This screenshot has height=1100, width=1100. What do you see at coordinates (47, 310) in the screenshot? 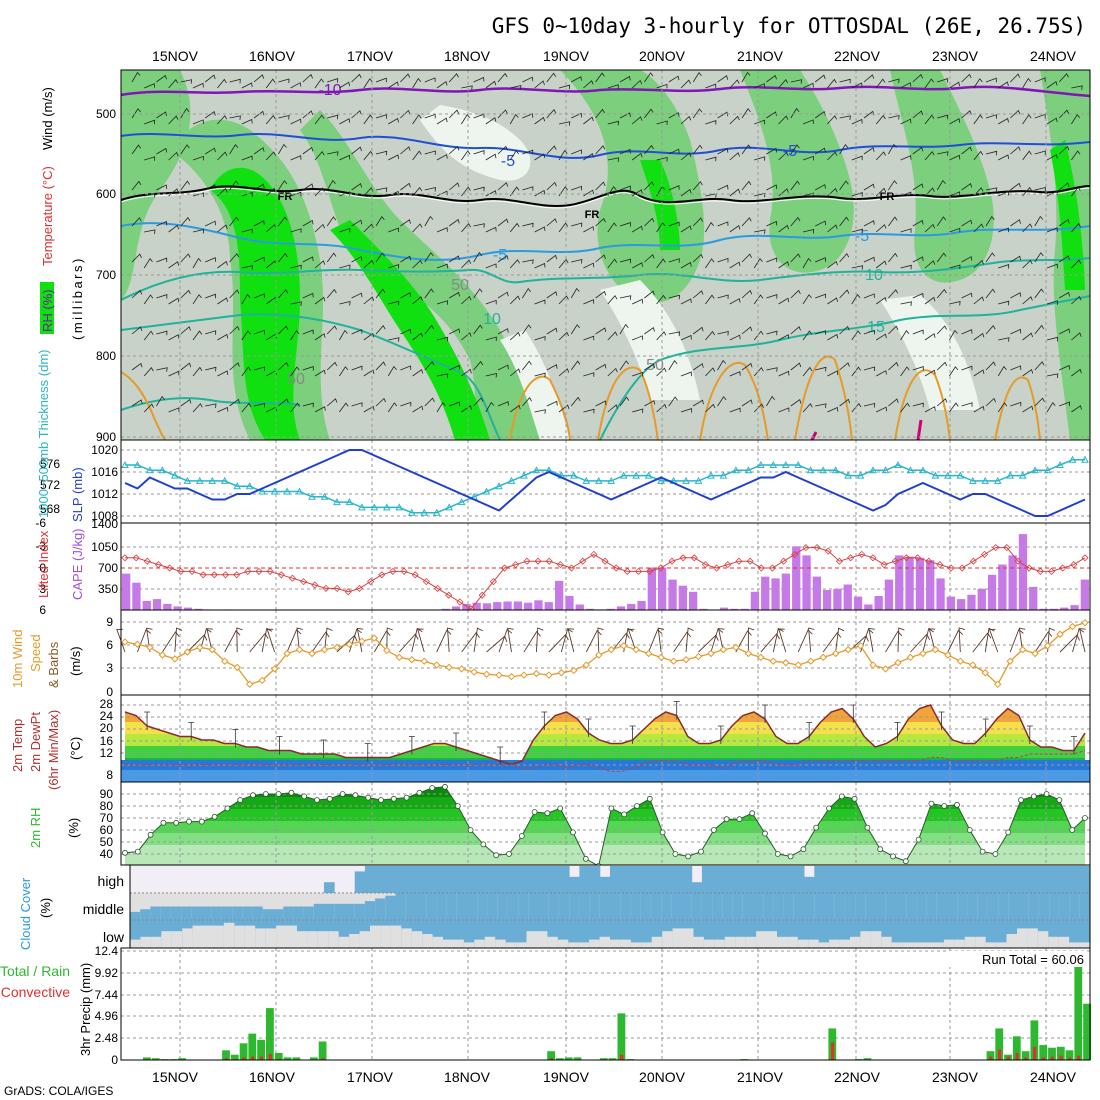
I see `rh-axis-label: RH (%)` at bounding box center [47, 310].